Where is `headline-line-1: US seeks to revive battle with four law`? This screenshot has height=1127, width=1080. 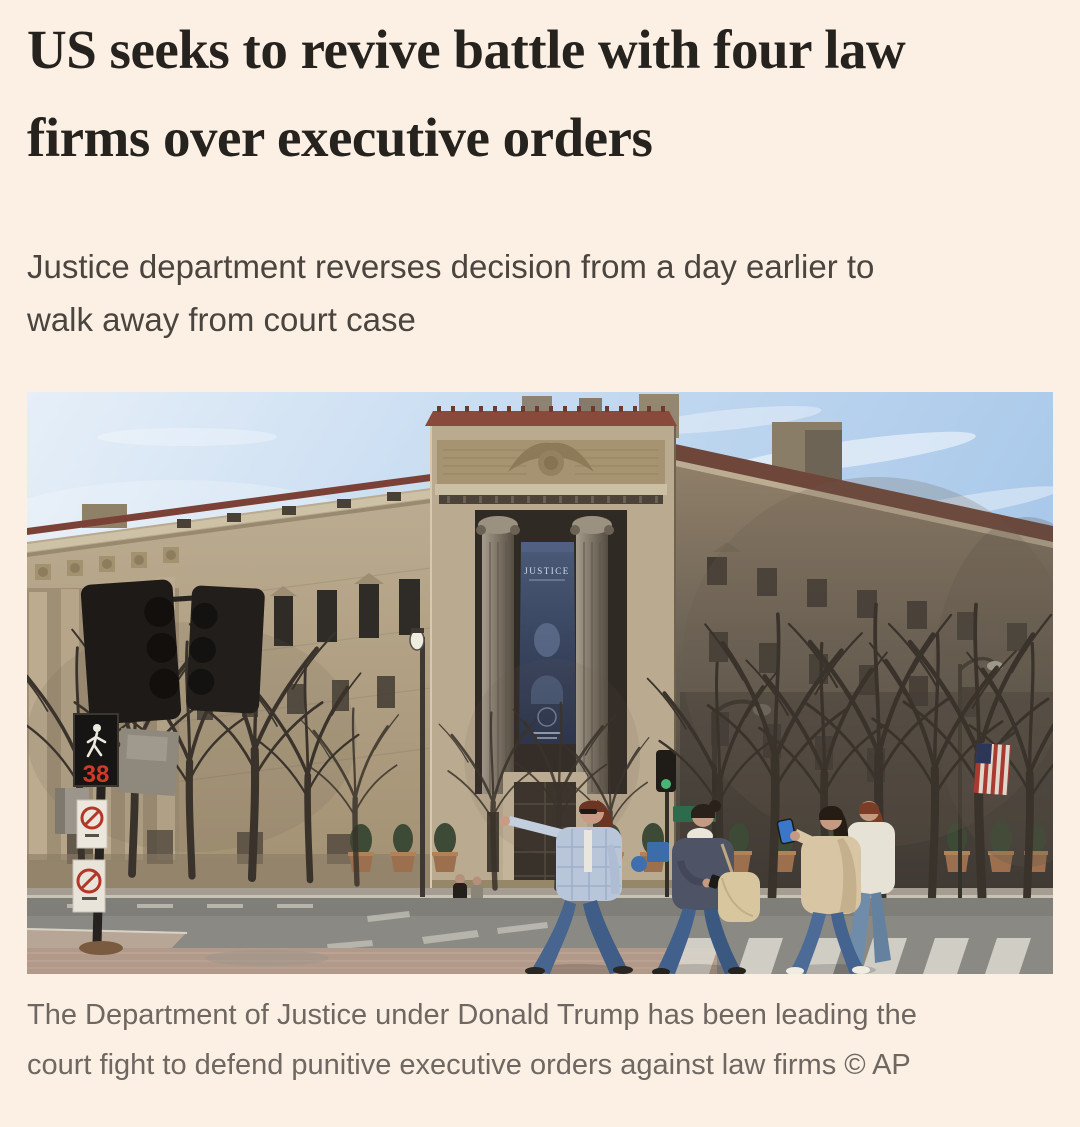
headline-line-1: US seeks to revive battle with four law is located at coordinates (466, 49).